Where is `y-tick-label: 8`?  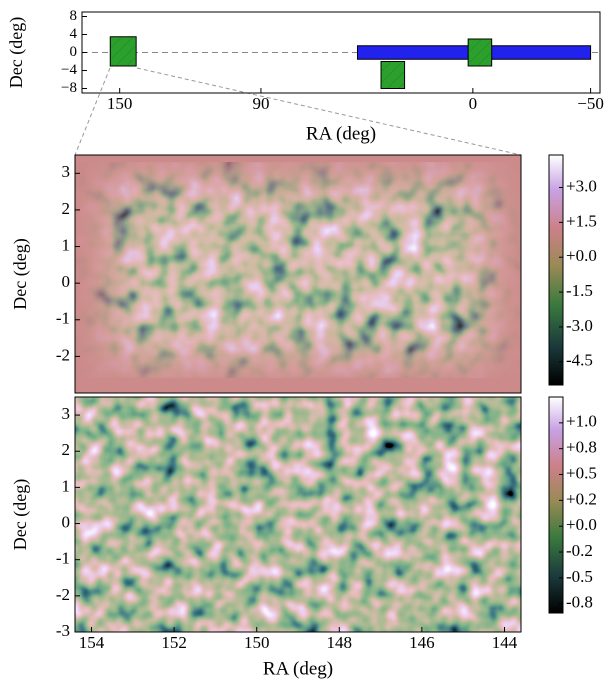
y-tick-label: 8 is located at coordinates (74, 16).